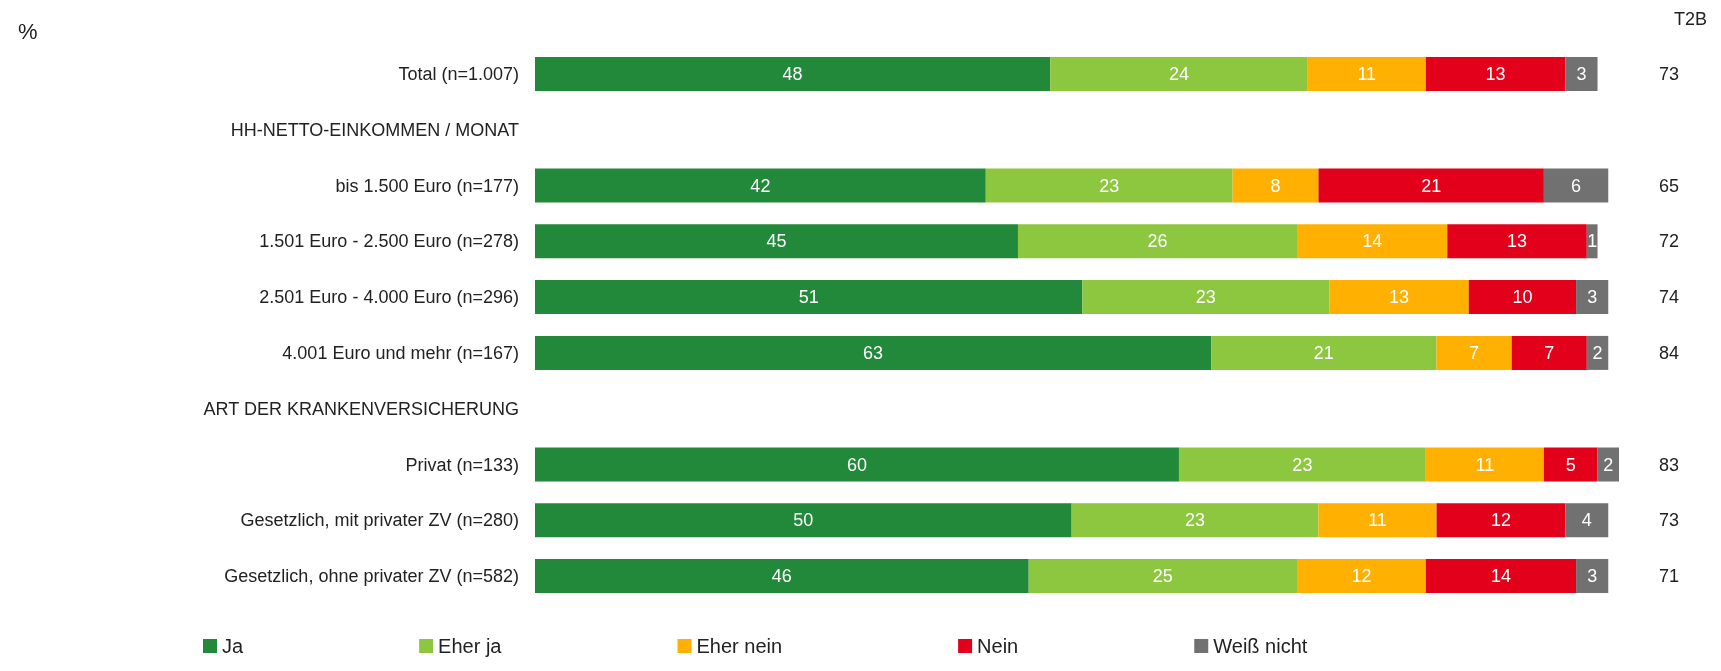 This screenshot has width=1721, height=671. I want to click on data-label: 5, so click(1570, 464).